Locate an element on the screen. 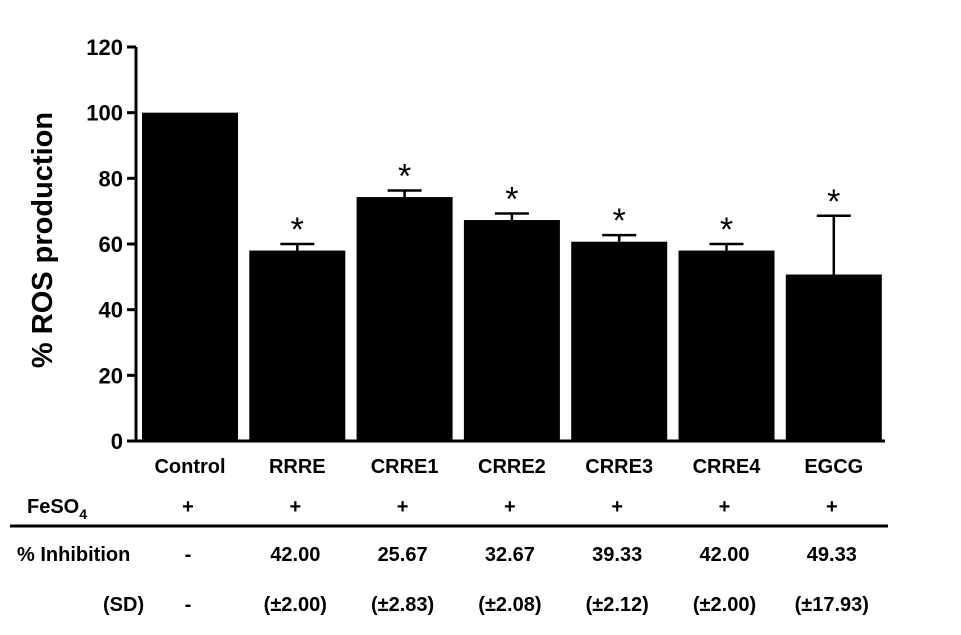 The width and height of the screenshot is (961, 635). x-tick-label: CRRE1 is located at coordinates (405, 467).